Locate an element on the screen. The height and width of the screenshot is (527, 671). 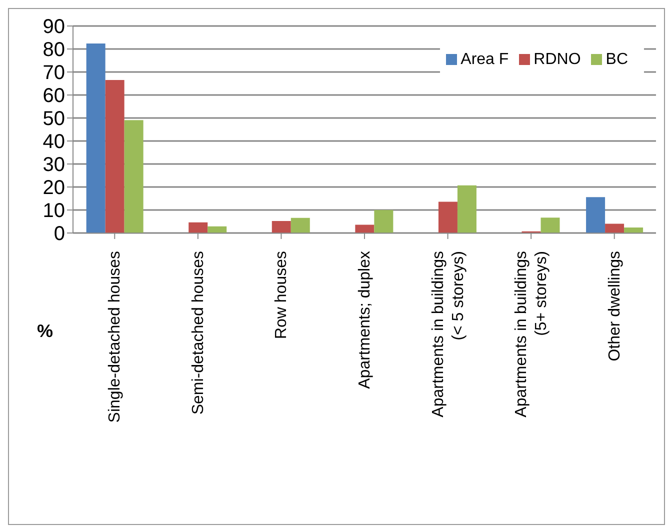
x-tick-label: Single-detached houses is located at coordinates (115, 337).